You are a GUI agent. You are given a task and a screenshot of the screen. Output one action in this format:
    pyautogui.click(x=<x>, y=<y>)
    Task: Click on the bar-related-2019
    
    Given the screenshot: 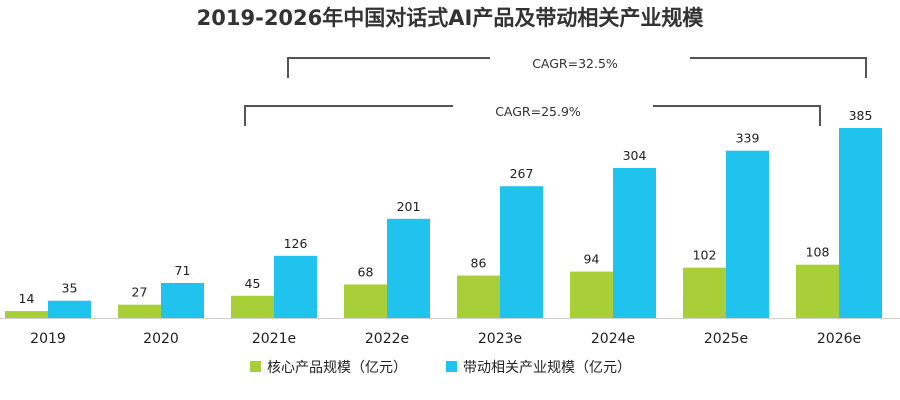 What is the action you would take?
    pyautogui.click(x=69, y=309)
    